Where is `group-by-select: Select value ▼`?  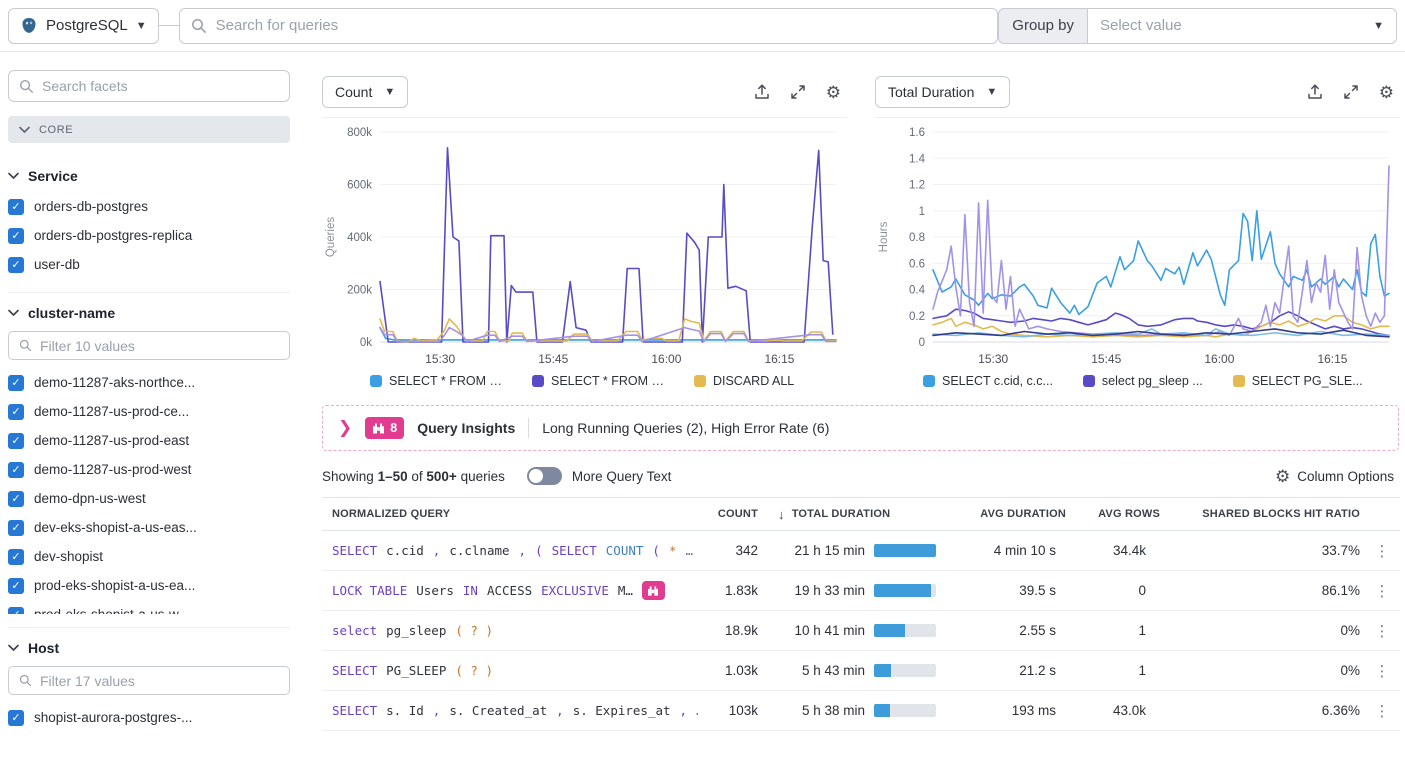 group-by-select: Select value ▼ is located at coordinates (1242, 25).